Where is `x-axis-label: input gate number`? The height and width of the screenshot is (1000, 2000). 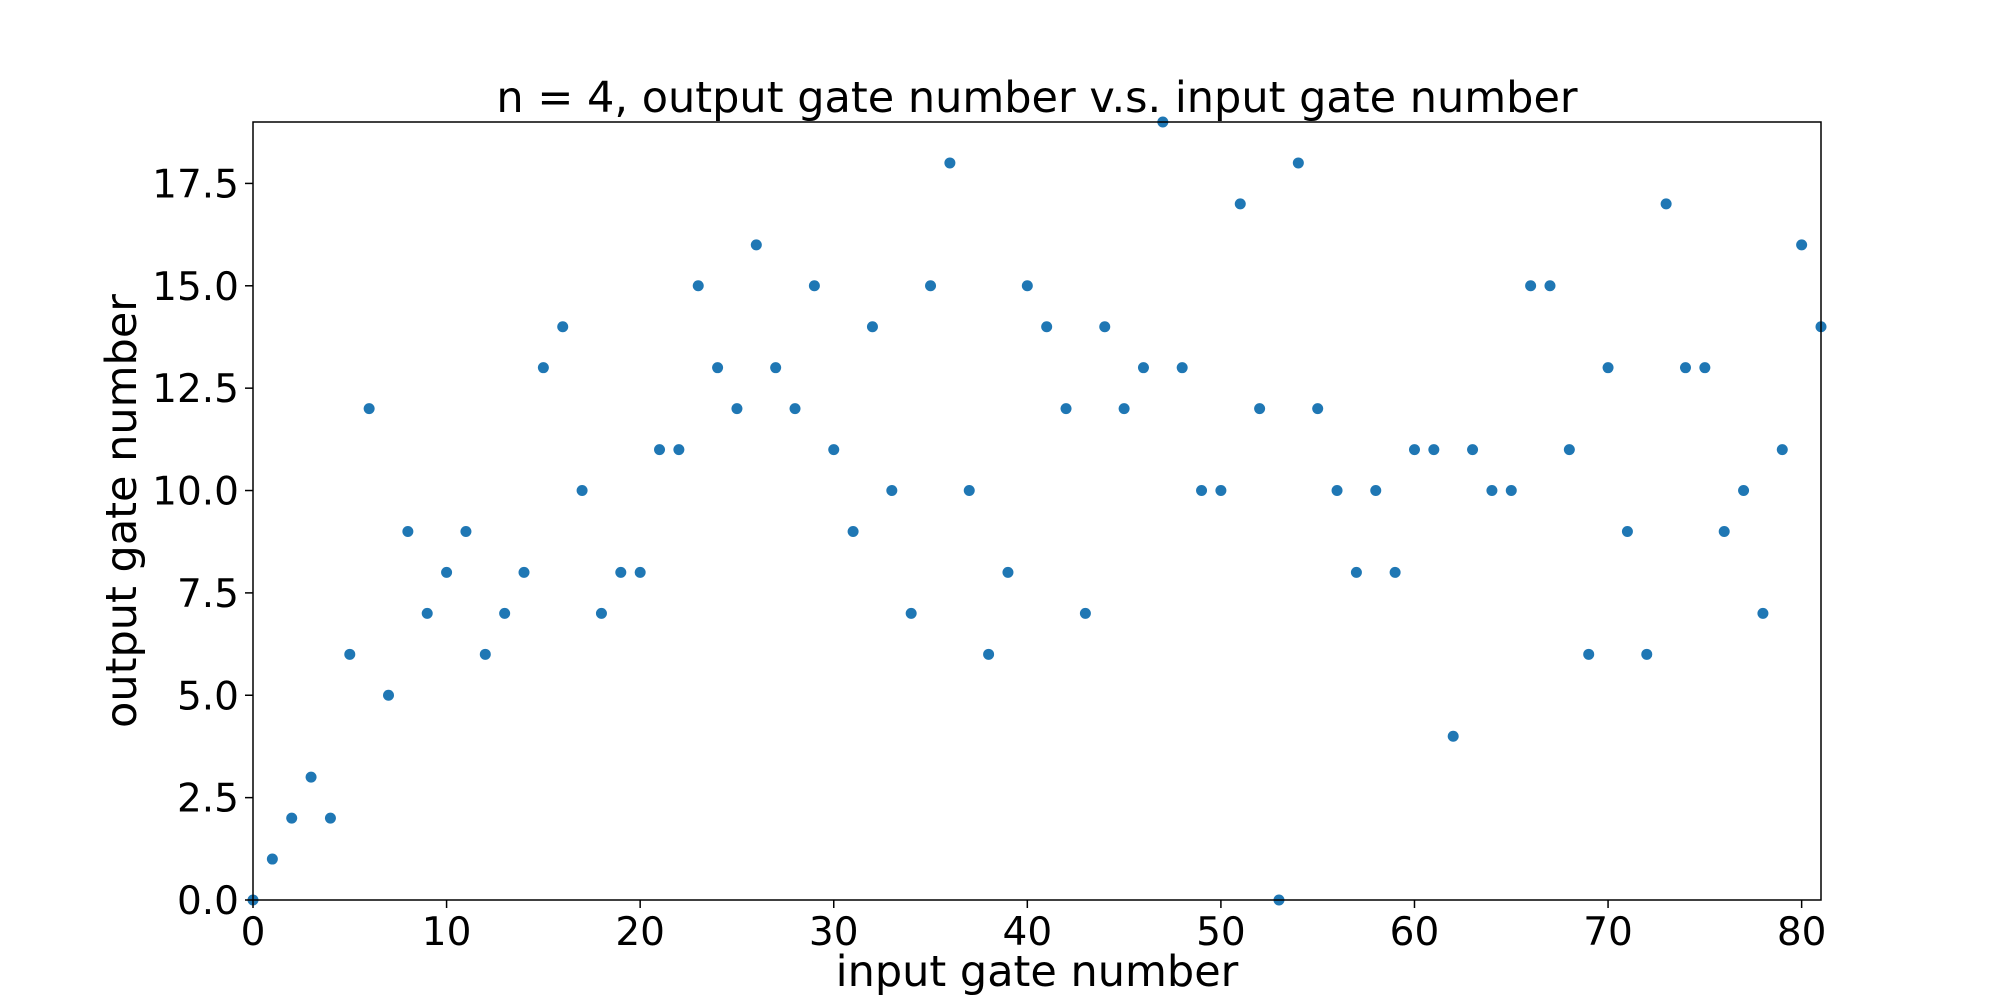
x-axis-label: input gate number is located at coordinates (1037, 972).